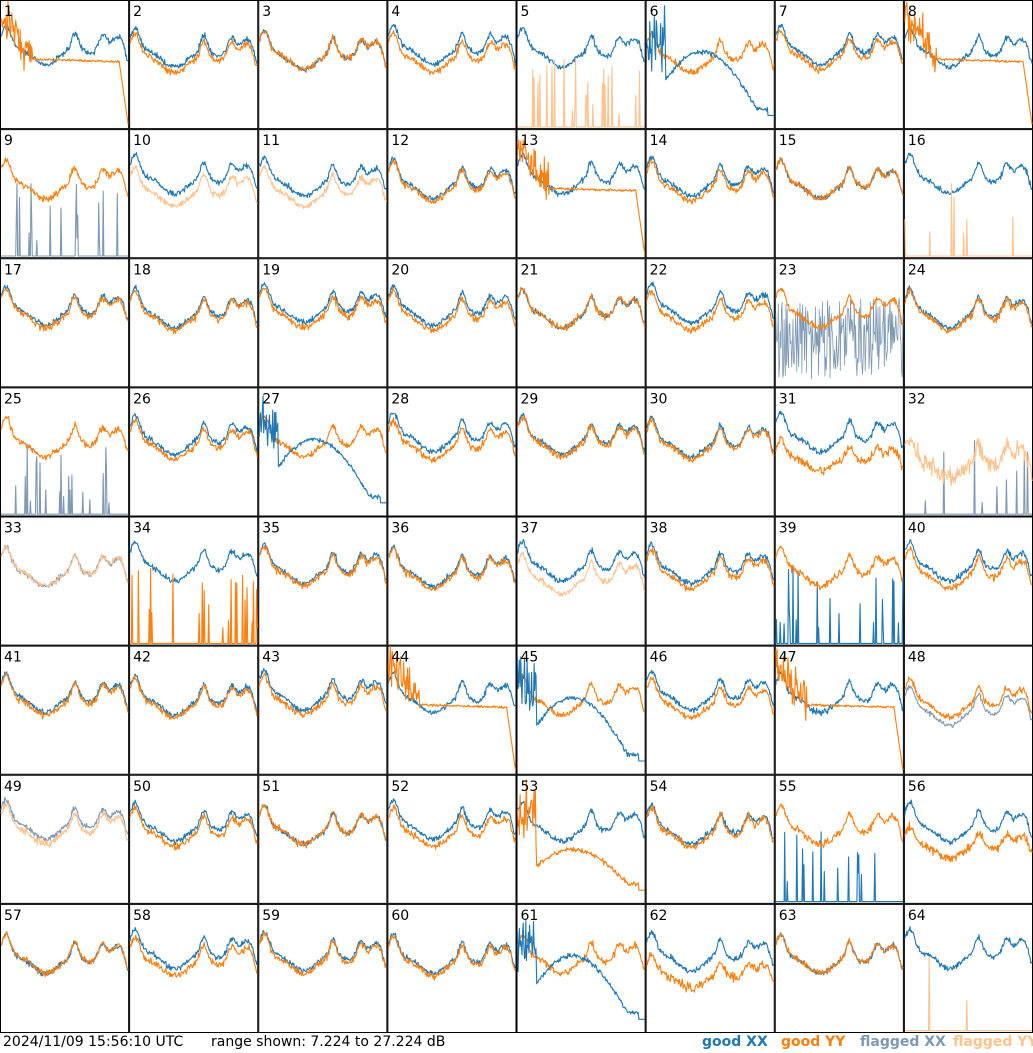  What do you see at coordinates (400, 399) in the screenshot?
I see `panel-label: 28` at bounding box center [400, 399].